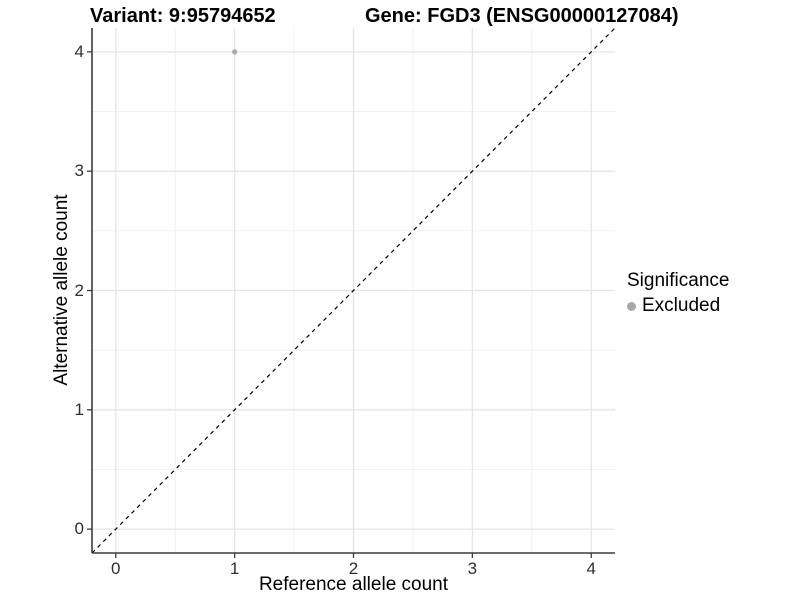  Describe the element at coordinates (79, 409) in the screenshot. I see `y-tick-label: 1` at that location.